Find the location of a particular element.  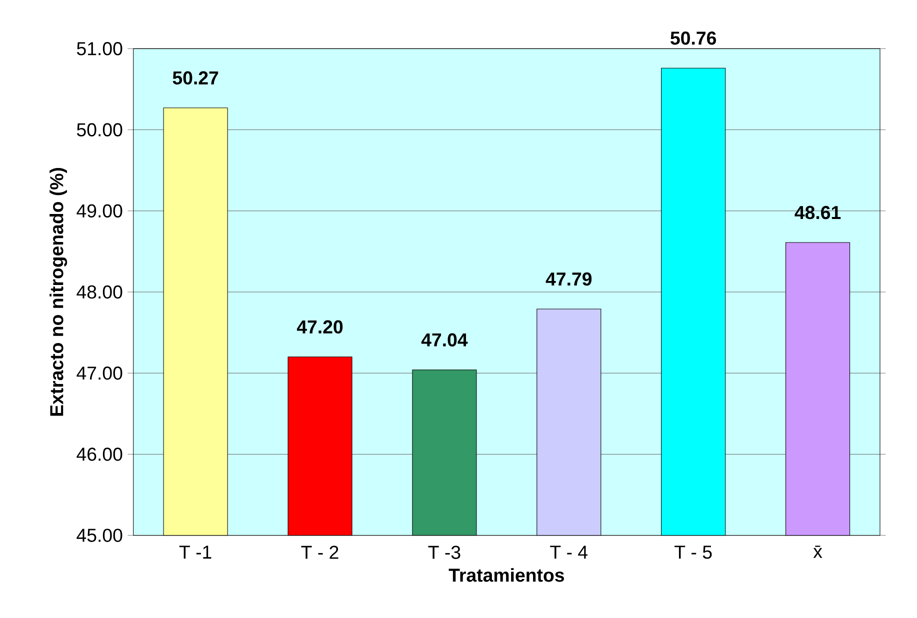

y-tick-label: 46.00 is located at coordinates (99, 454).